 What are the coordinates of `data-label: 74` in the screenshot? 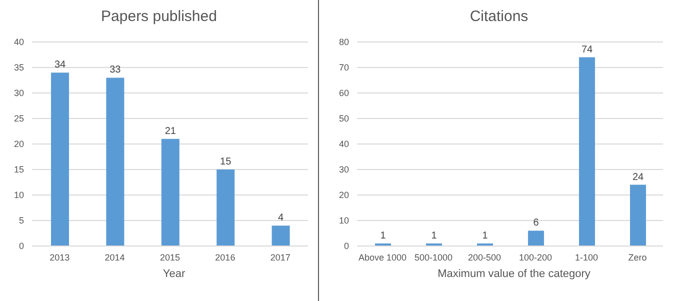 It's located at (587, 50).